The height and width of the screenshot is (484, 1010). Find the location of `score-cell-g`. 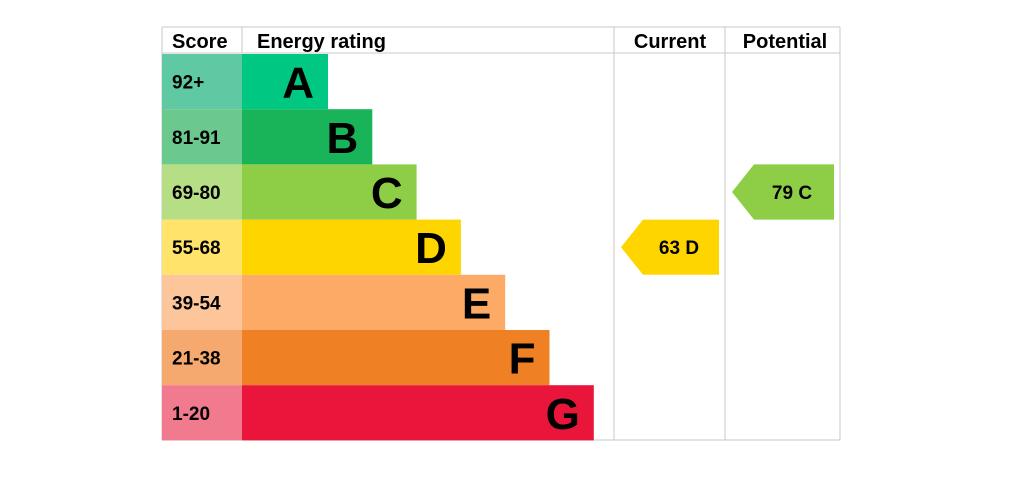

score-cell-g is located at coordinates (202, 413).